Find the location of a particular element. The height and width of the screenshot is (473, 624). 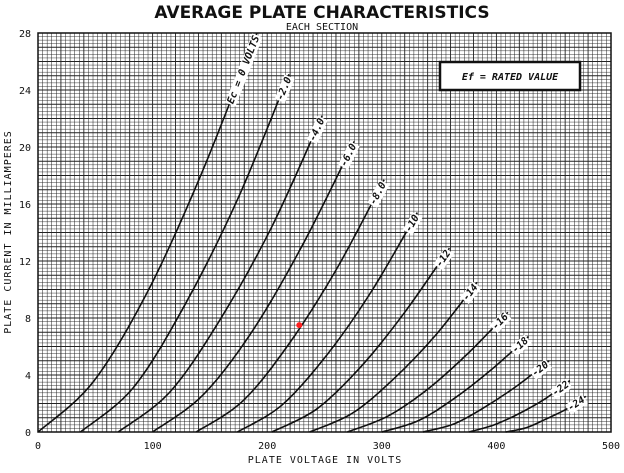

curve--16 is located at coordinates (428, 372).